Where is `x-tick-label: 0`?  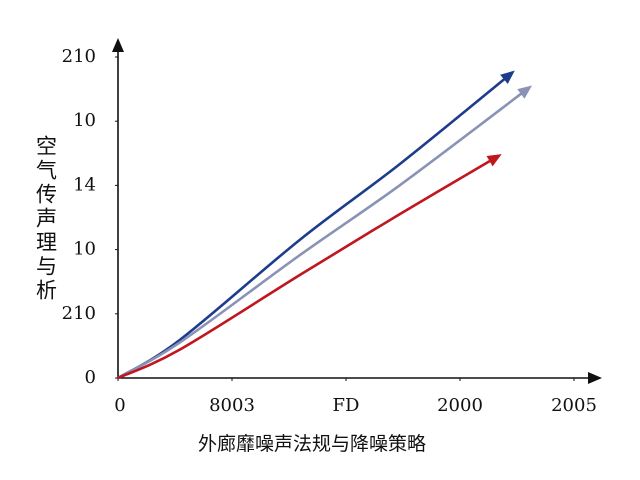 x-tick-label: 0 is located at coordinates (119, 405).